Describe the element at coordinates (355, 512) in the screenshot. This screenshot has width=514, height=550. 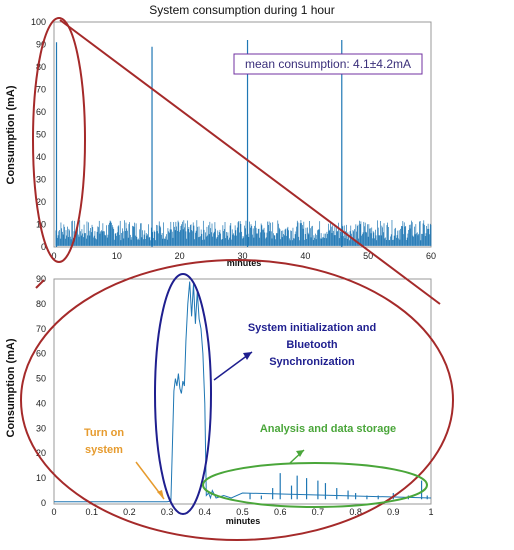
I see `bottom-x-tick-label: 0.8` at that location.